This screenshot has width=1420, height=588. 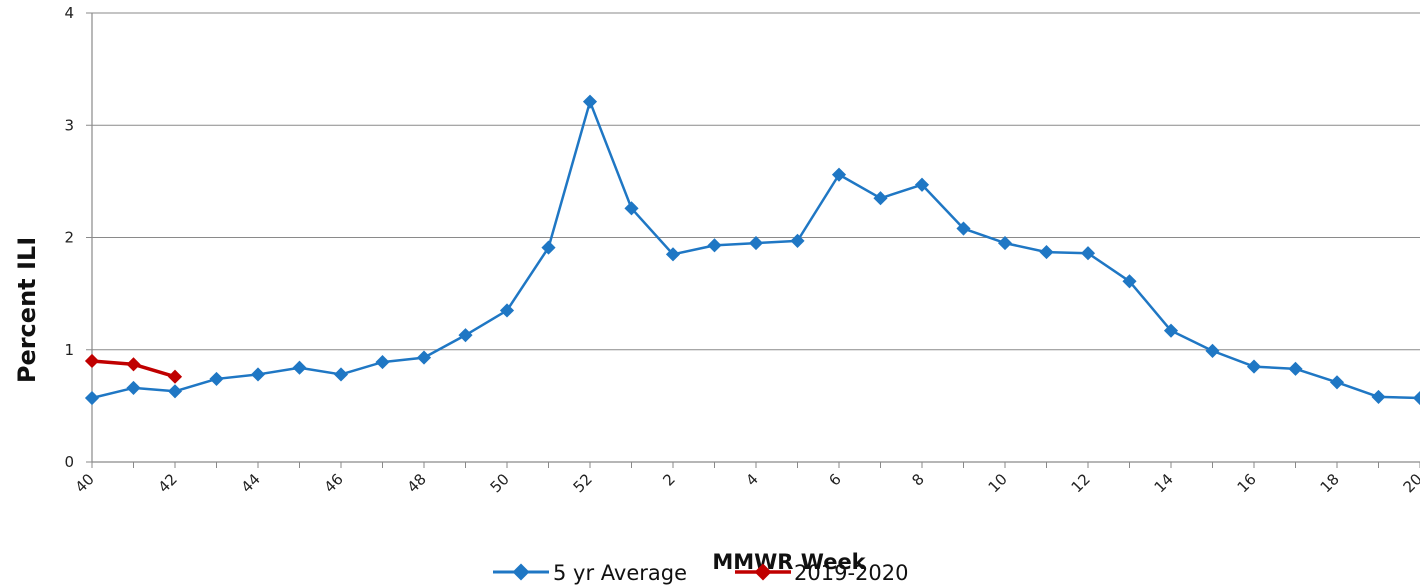 What do you see at coordinates (751, 479) in the screenshot?
I see `x-tick-label: 4` at bounding box center [751, 479].